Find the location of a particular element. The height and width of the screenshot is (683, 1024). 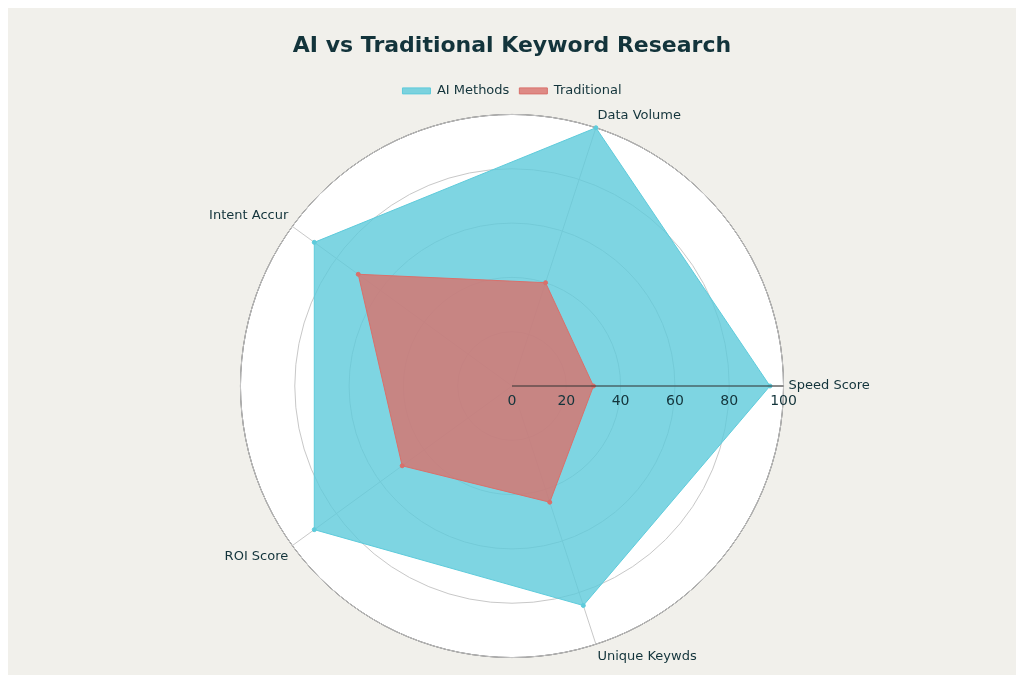

y-tick-label: 60 is located at coordinates (675, 399).